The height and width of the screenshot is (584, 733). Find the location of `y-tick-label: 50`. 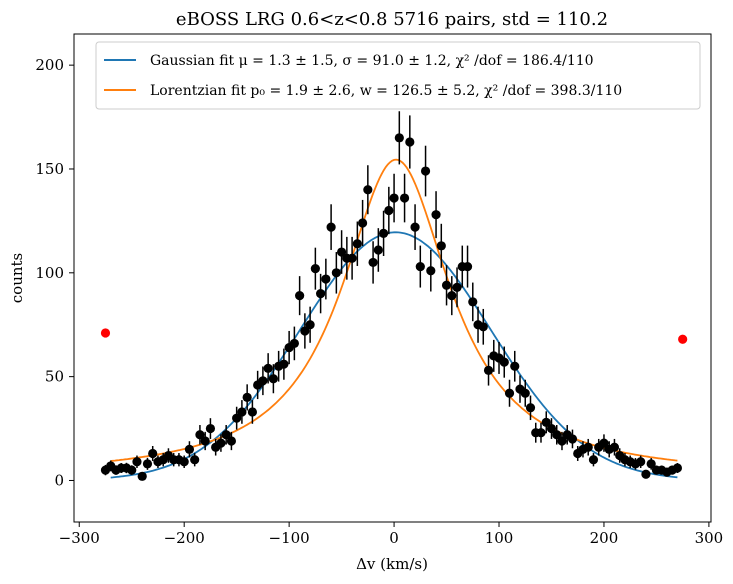

y-tick-label: 50 is located at coordinates (54, 377).